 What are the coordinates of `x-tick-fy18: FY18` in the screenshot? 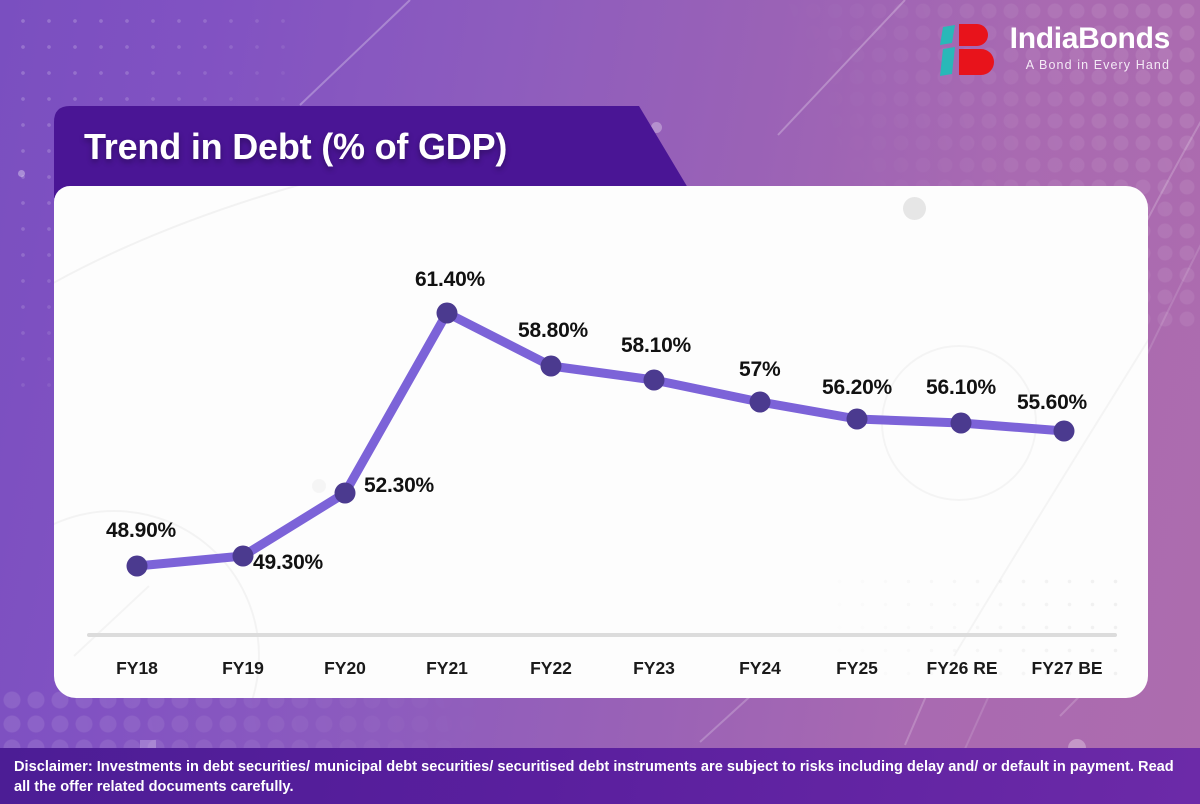 It's located at (137, 668).